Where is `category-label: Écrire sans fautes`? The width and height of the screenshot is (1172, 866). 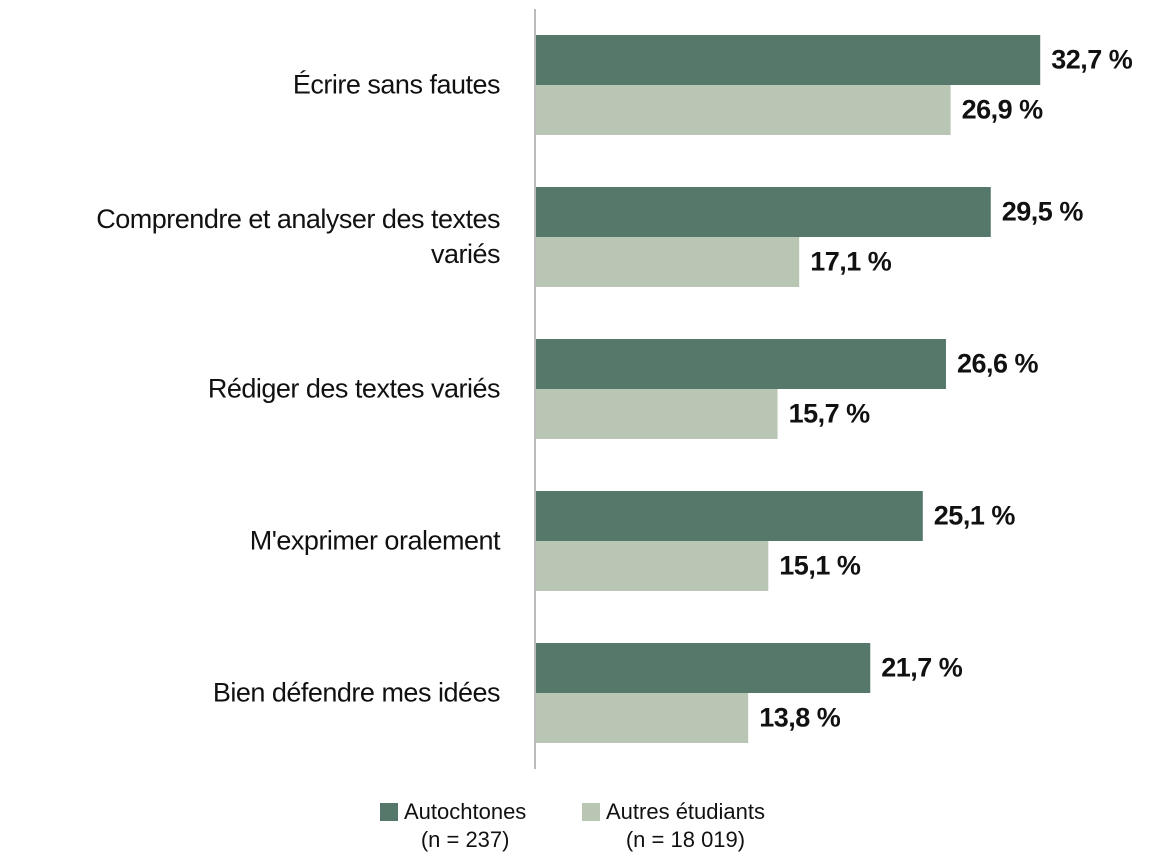 category-label: Écrire sans fautes is located at coordinates (396, 84).